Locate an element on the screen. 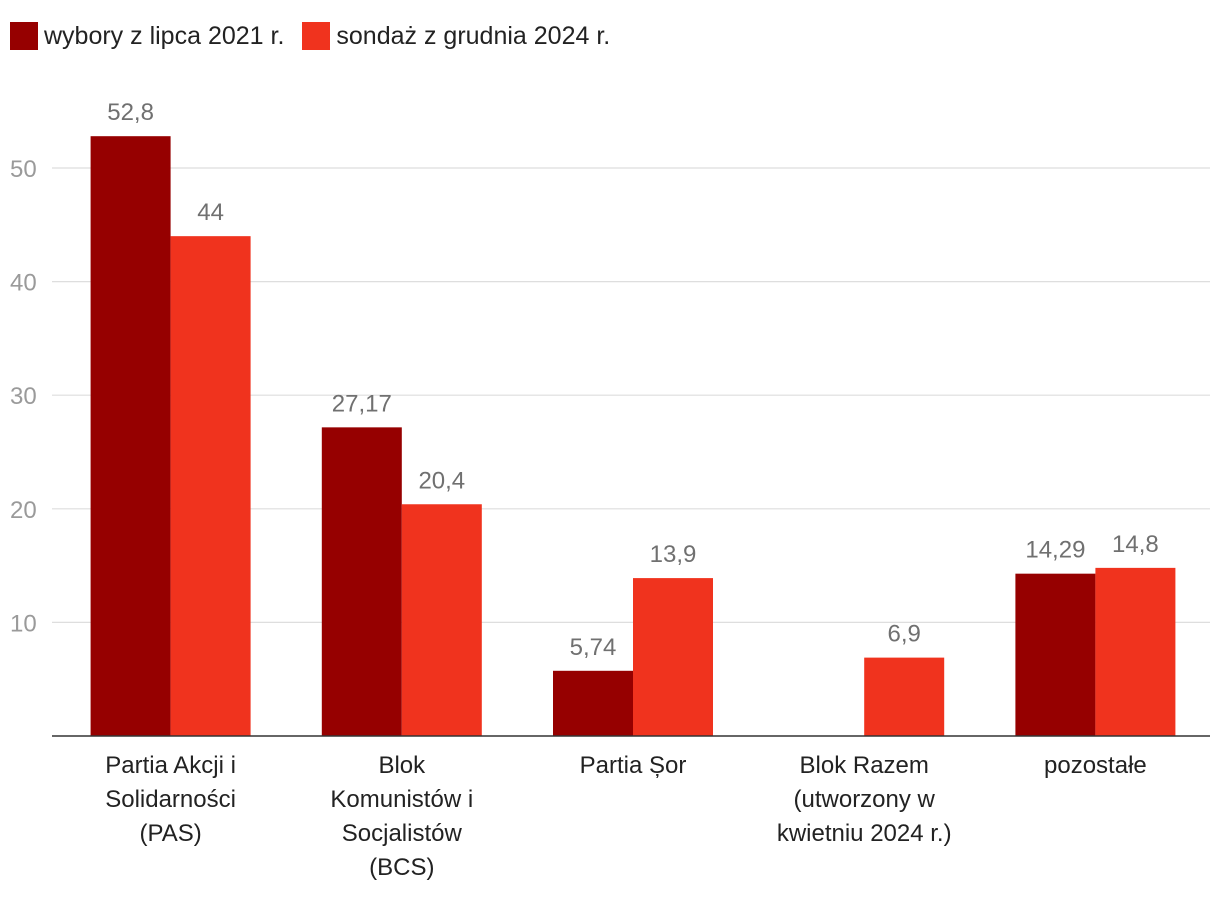  bar-series2-cat5 is located at coordinates (1135, 651).